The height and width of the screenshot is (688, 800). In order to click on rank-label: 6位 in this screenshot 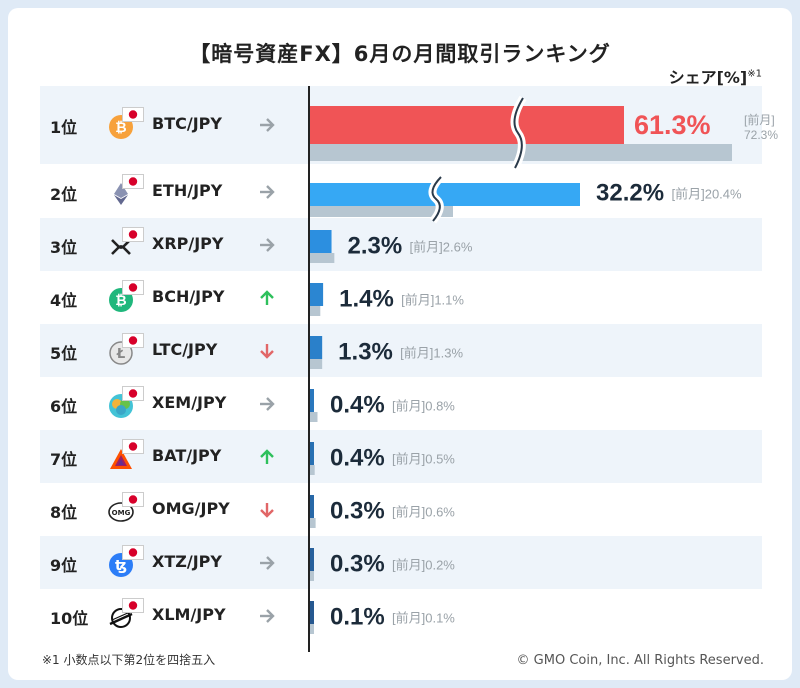, I will do `click(64, 406)`.